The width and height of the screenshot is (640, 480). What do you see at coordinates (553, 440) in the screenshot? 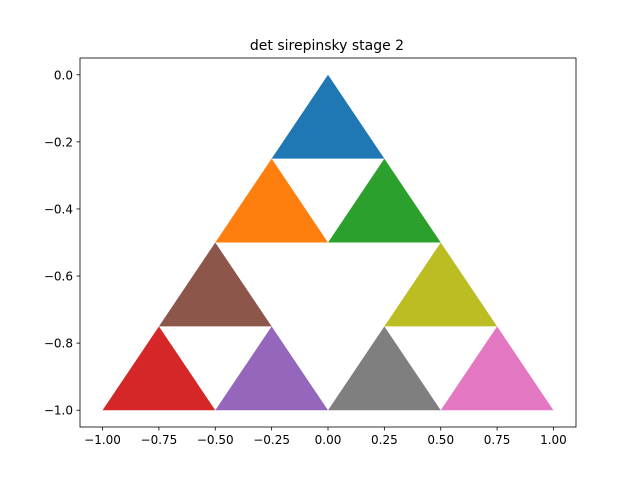
I see `x-tick-label: 1.00` at bounding box center [553, 440].